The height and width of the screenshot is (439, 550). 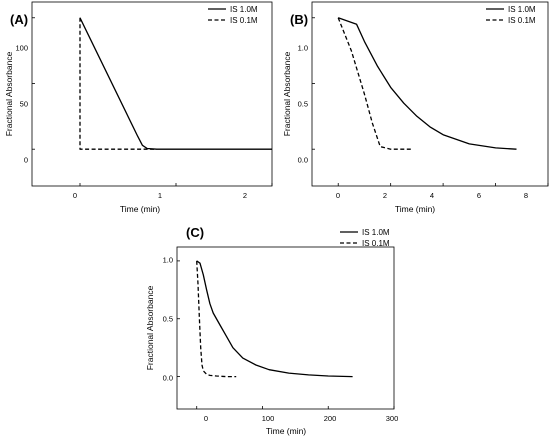 I want to click on panel-a-xtick-label: 1, so click(x=160, y=195).